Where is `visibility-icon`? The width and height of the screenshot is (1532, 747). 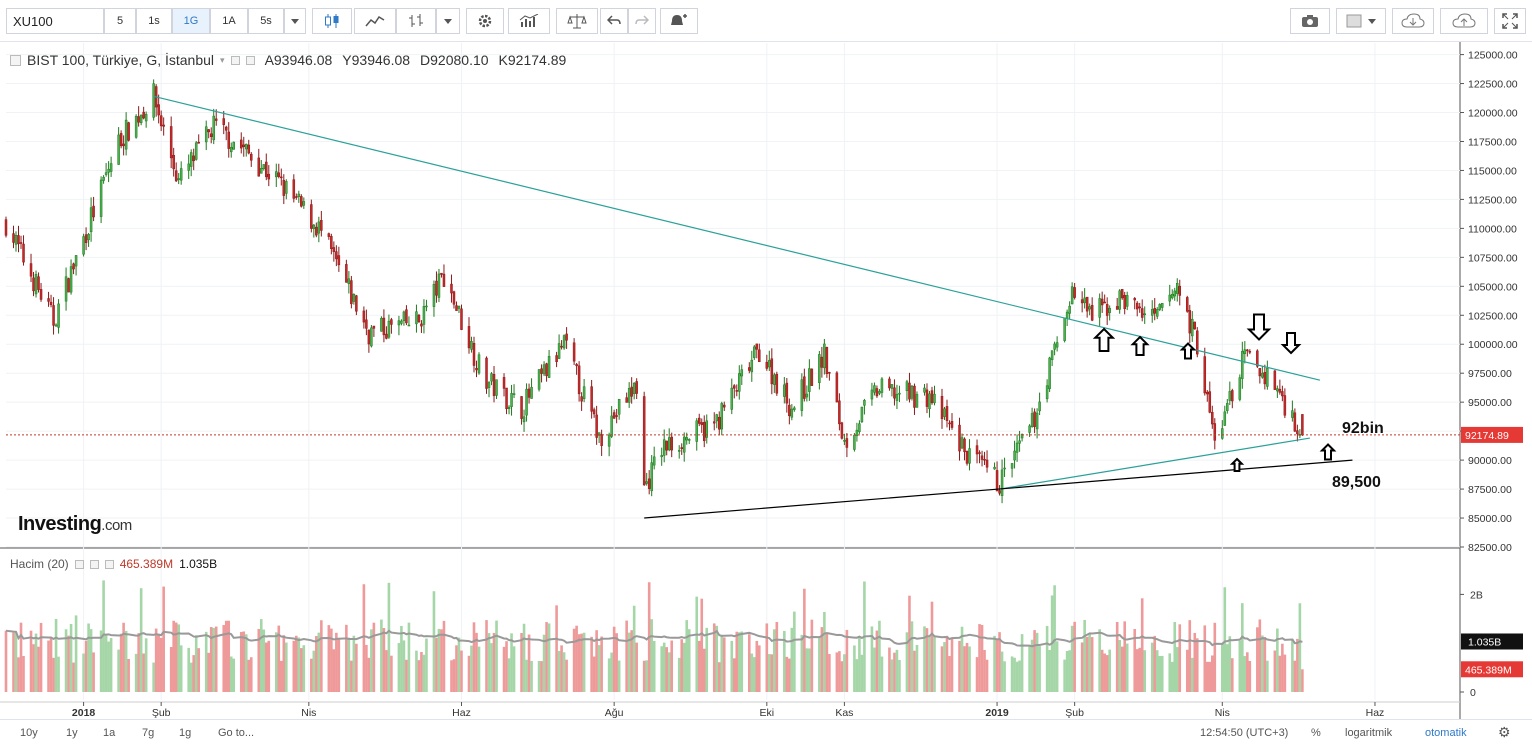 visibility-icon is located at coordinates (235, 60).